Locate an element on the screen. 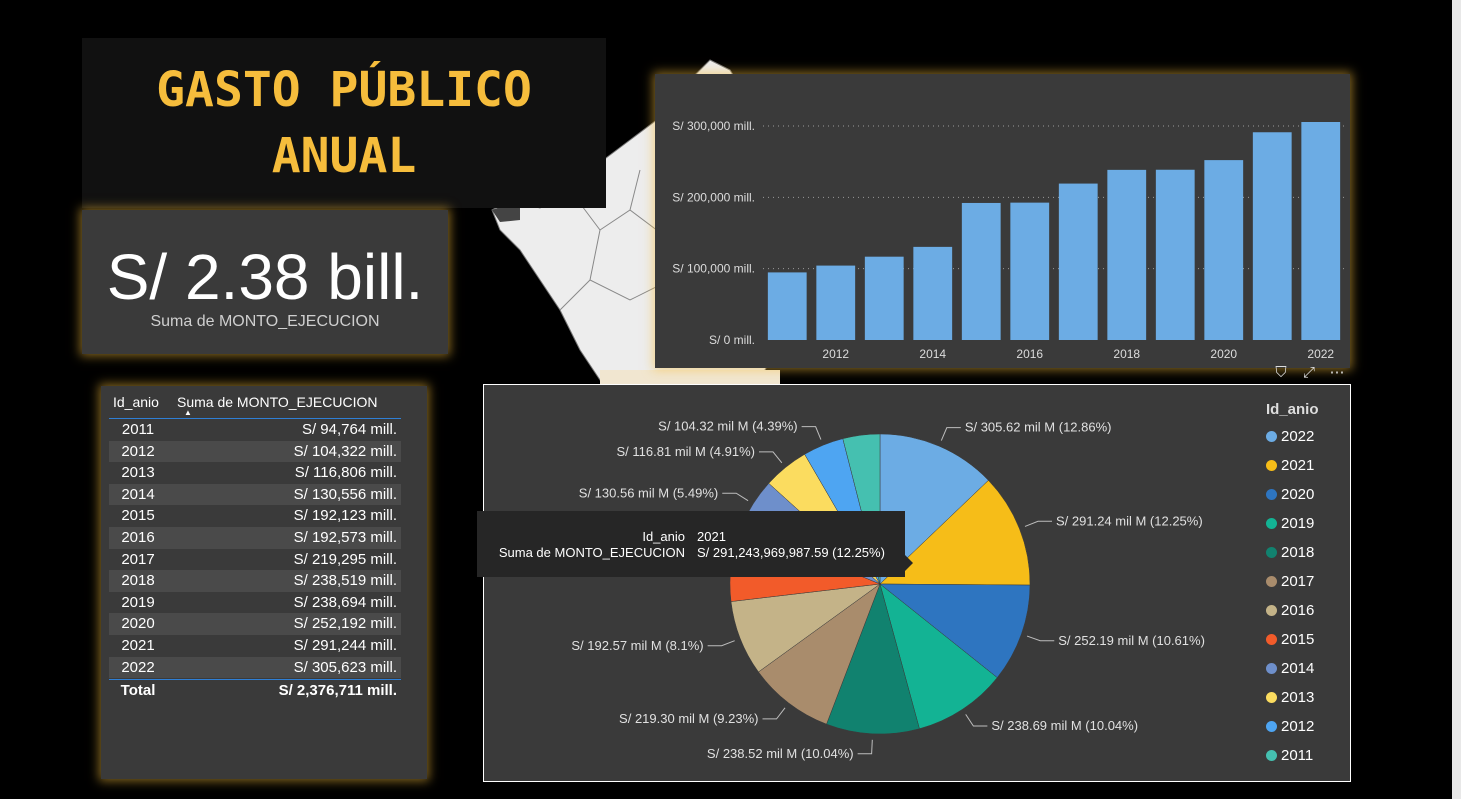 The image size is (1461, 799). table-row: 2019 S/ 238,694 mill. is located at coordinates (255, 603).